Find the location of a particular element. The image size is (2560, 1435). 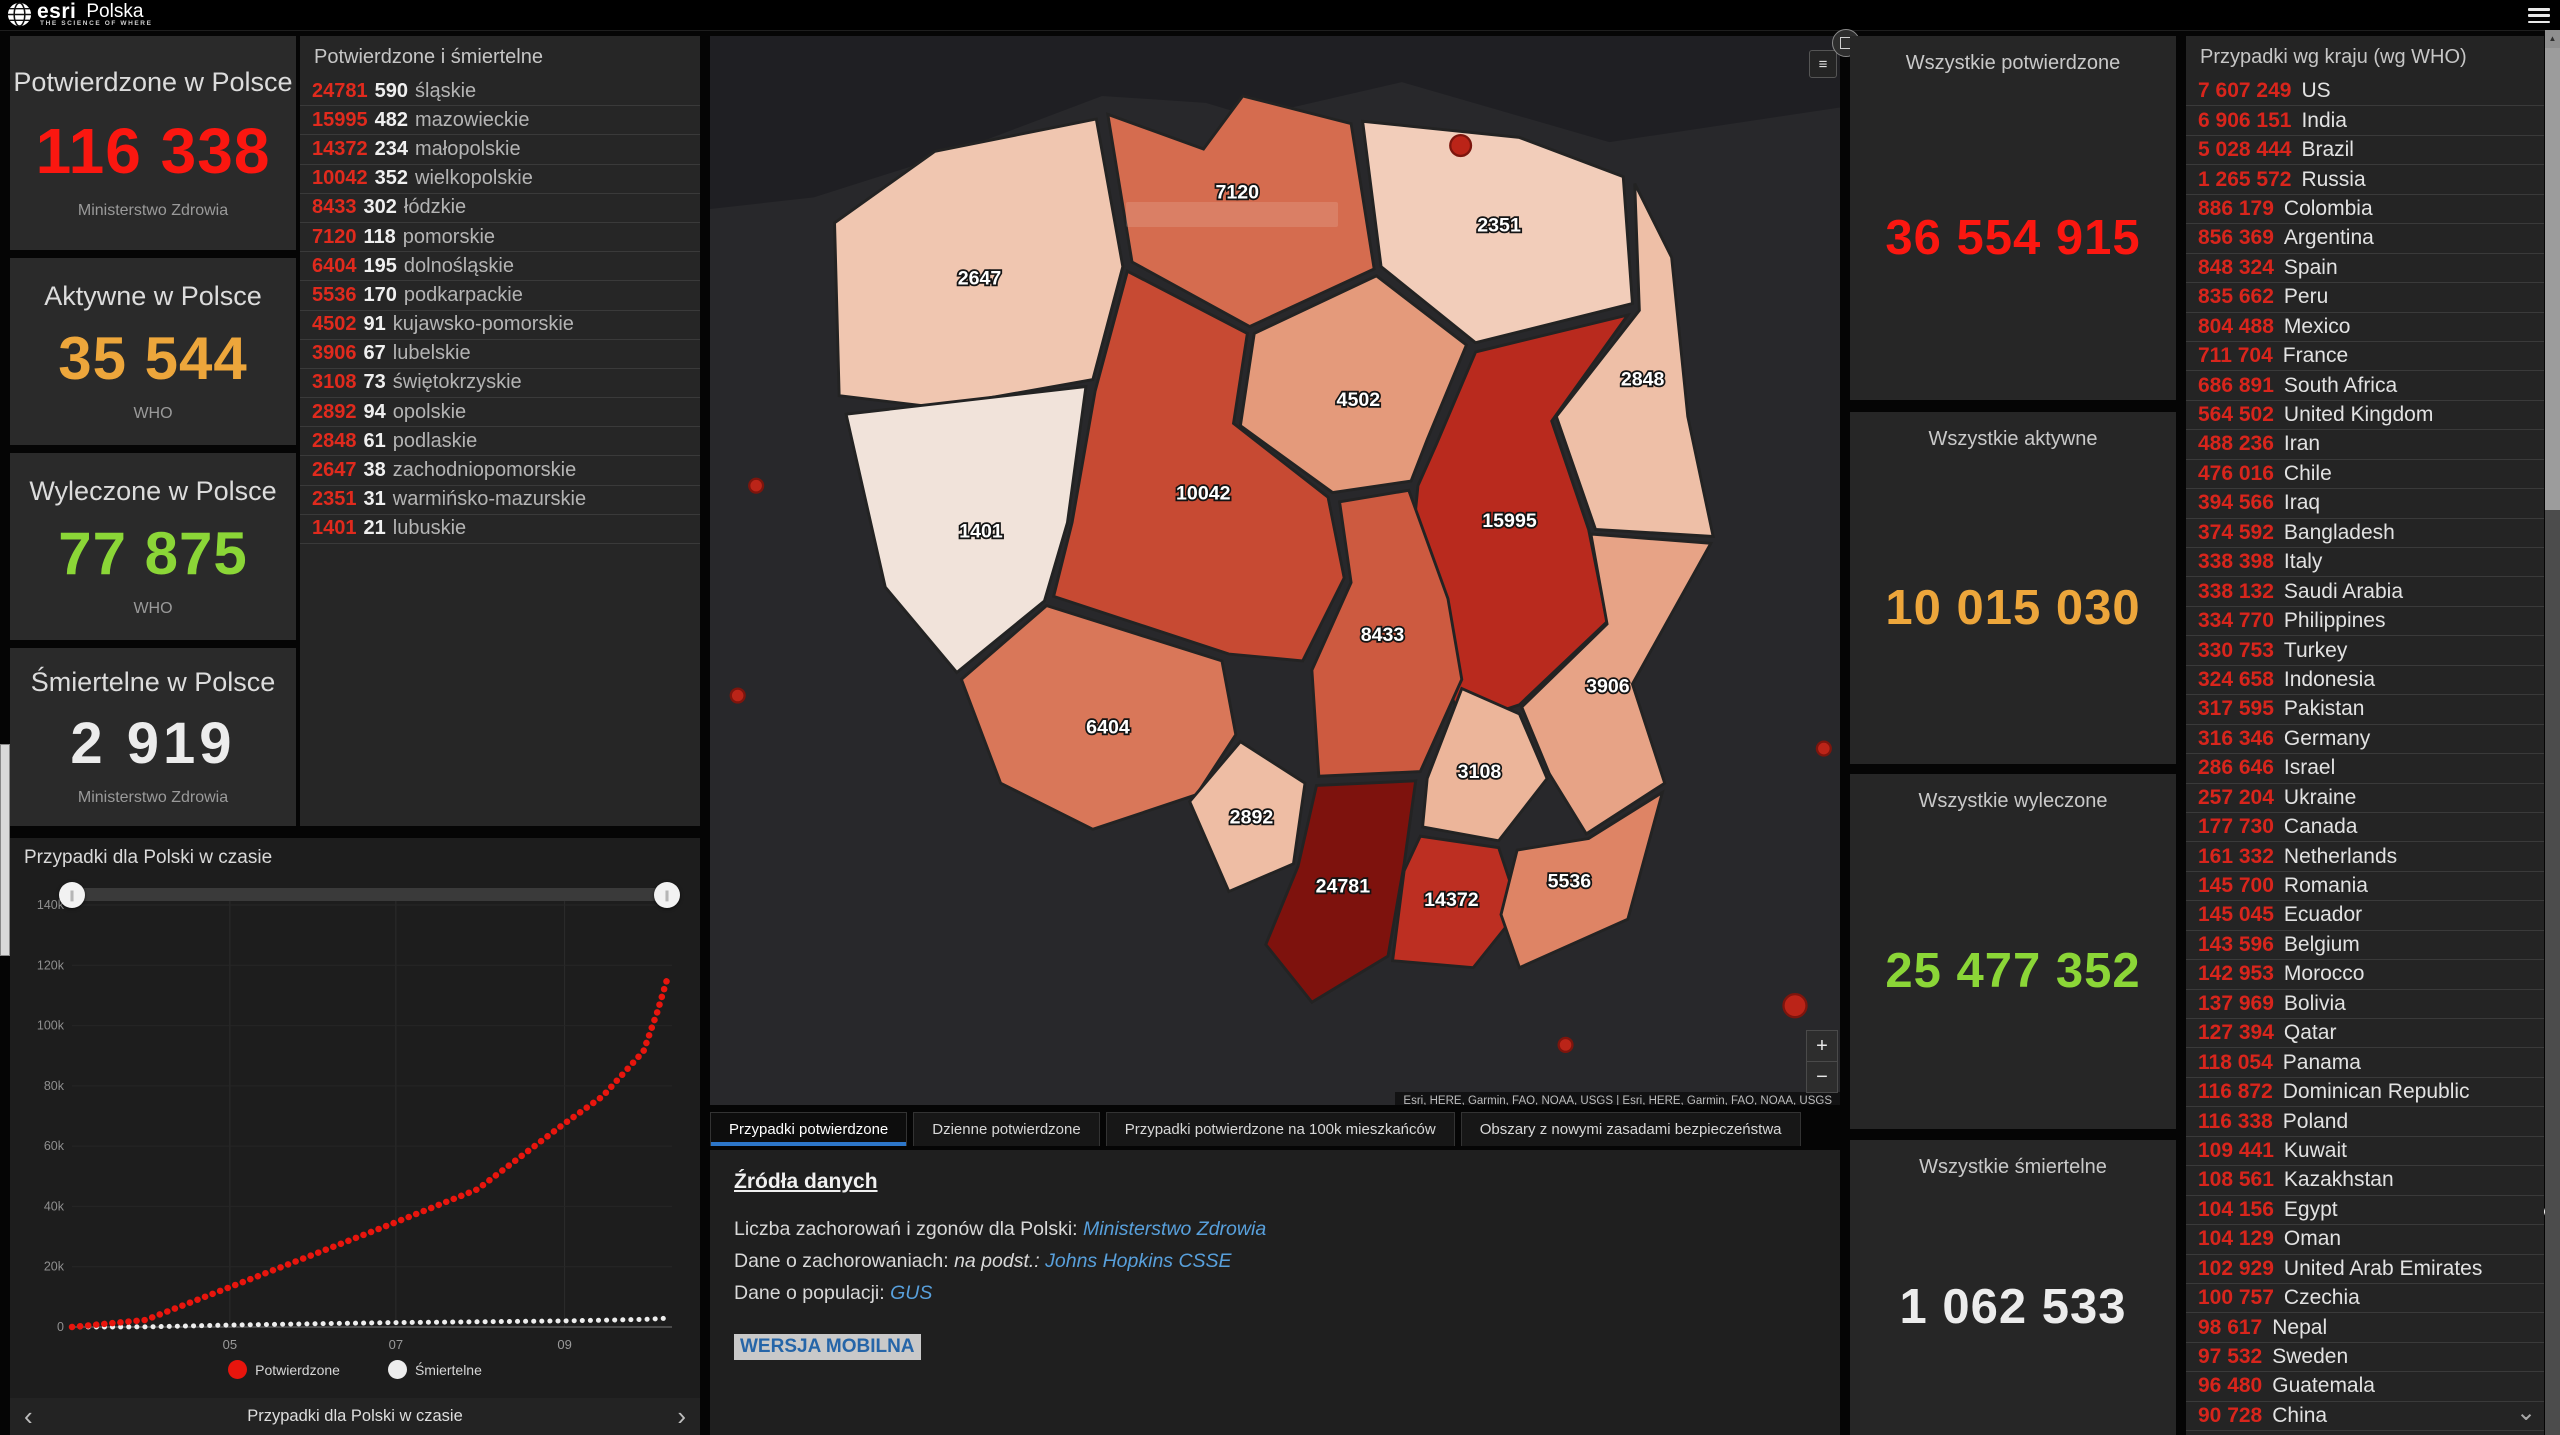

country-row: 98 617 Nepal is located at coordinates (2365, 1328).